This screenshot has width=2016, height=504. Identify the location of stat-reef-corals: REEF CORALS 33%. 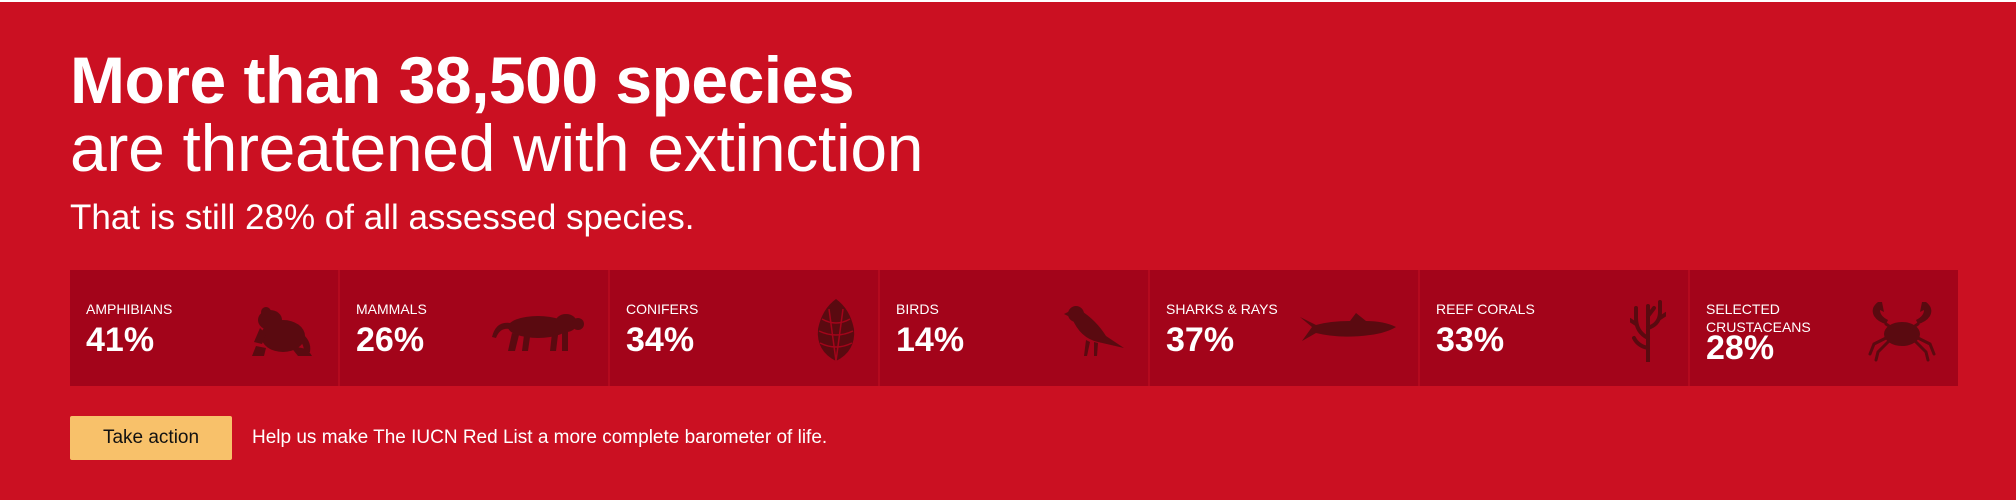
(1555, 328).